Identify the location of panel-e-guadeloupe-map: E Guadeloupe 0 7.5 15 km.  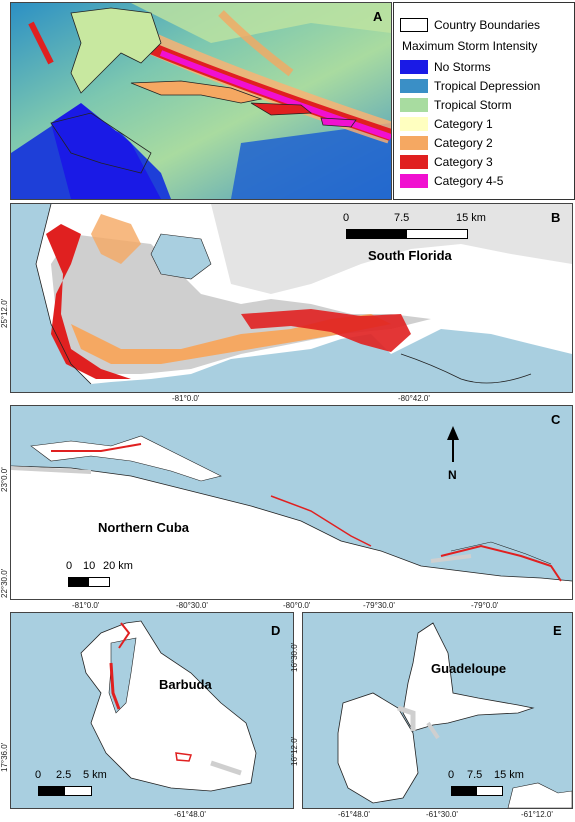
(437, 710).